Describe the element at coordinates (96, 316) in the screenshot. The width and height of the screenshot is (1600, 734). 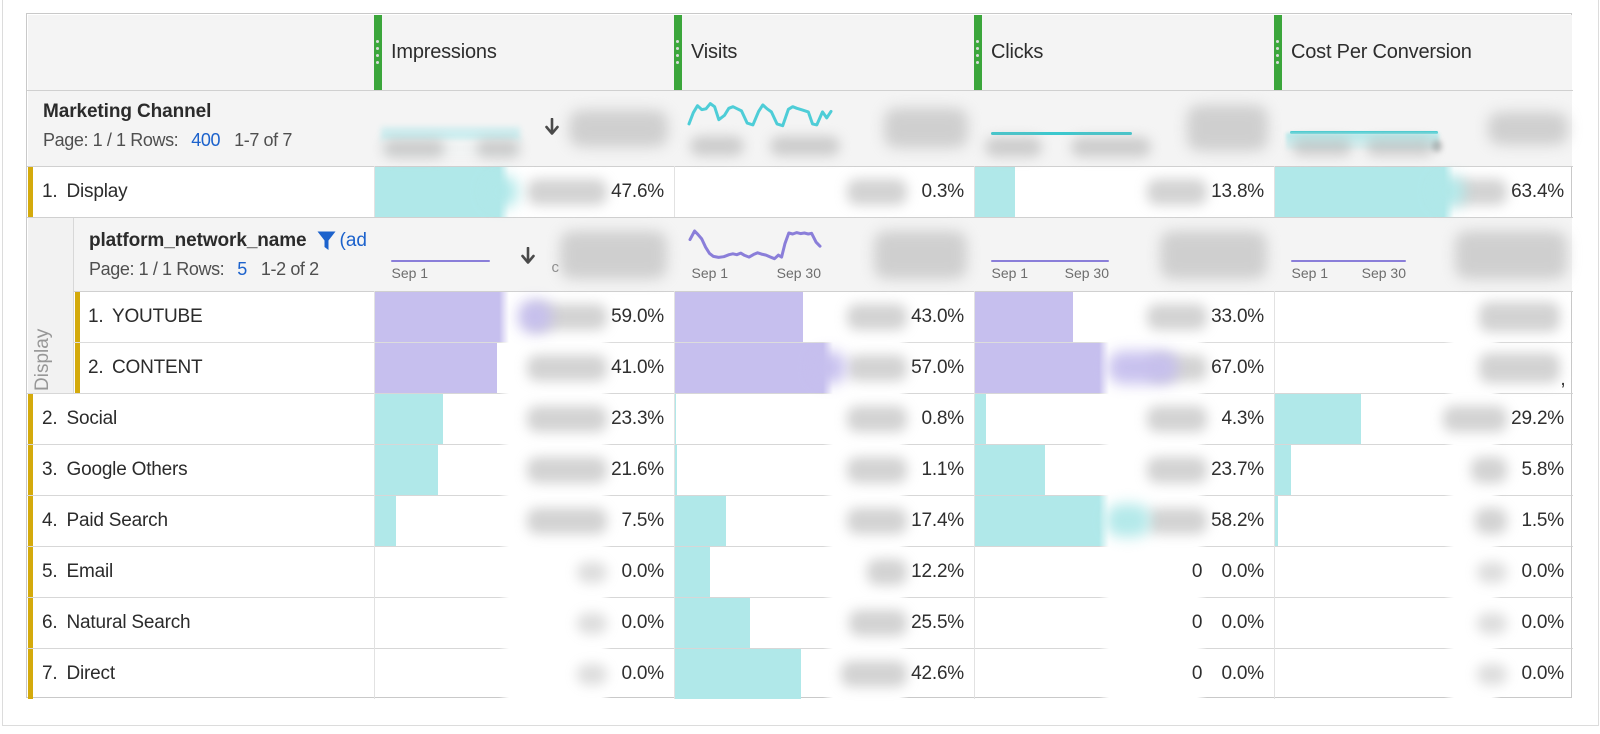
I see `row-rank: 1.` at that location.